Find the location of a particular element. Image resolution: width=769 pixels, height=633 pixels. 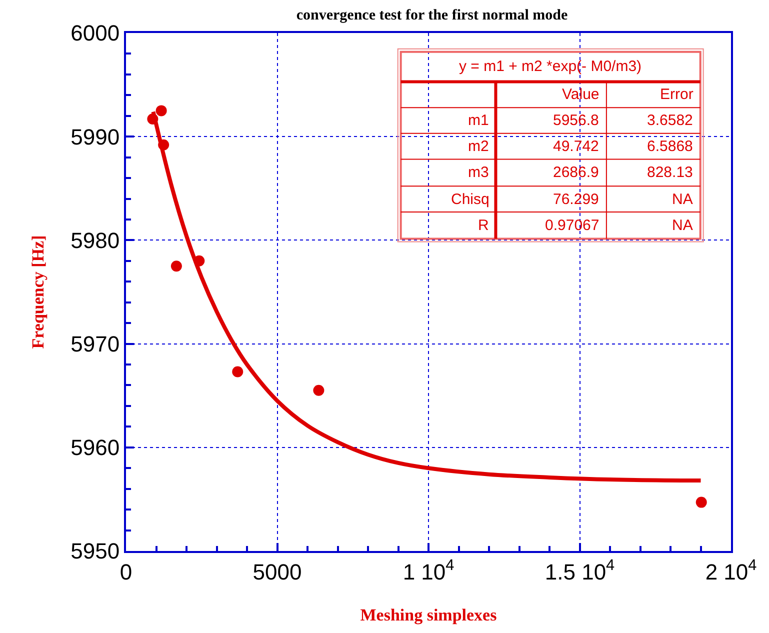

y-tick-label: 5950 is located at coordinates (95, 551).